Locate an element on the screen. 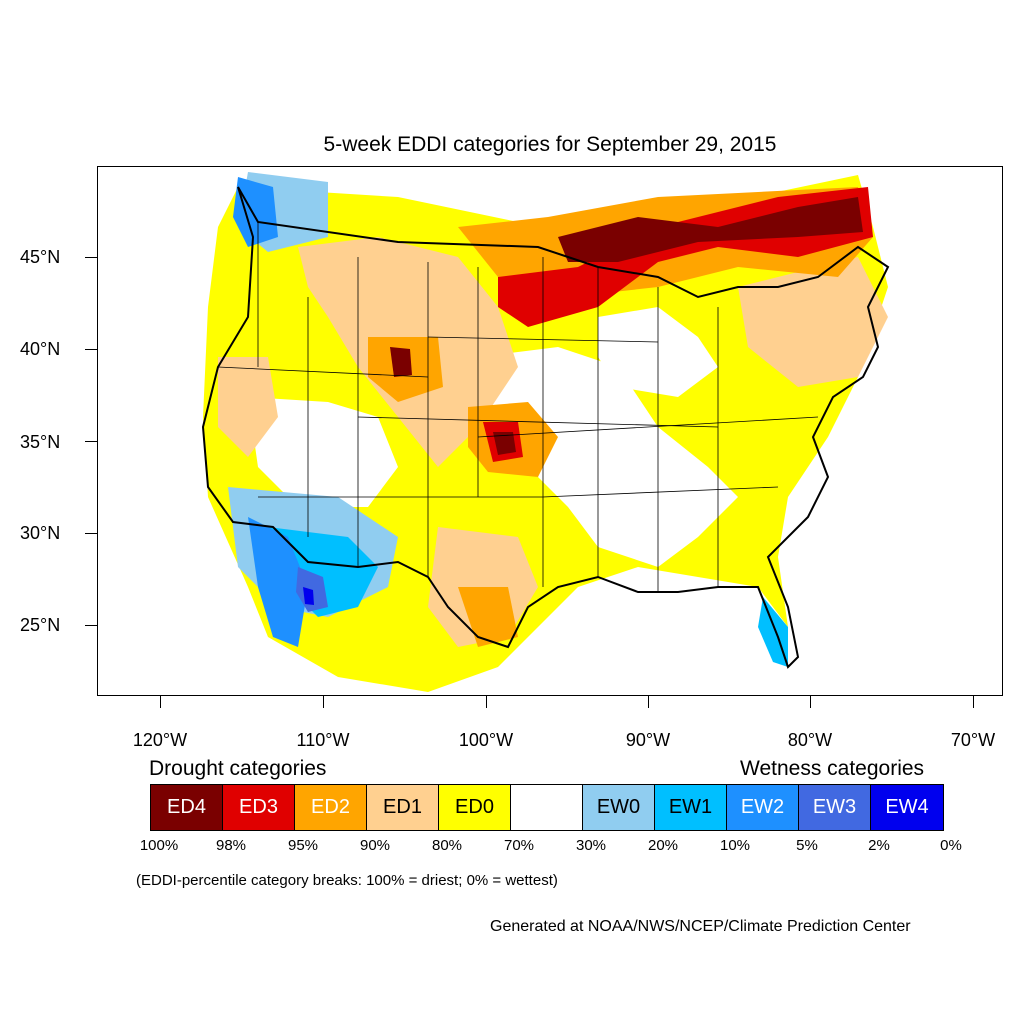  legend-break-label: 10% is located at coordinates (735, 845).